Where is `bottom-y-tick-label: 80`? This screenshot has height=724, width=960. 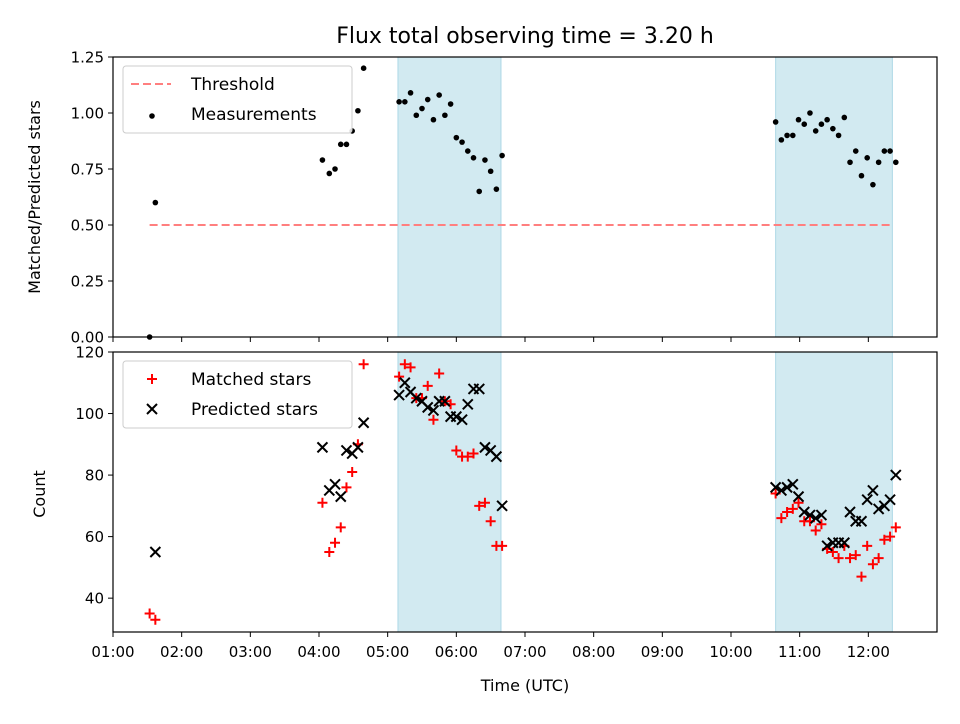
bottom-y-tick-label: 80 is located at coordinates (94, 476).